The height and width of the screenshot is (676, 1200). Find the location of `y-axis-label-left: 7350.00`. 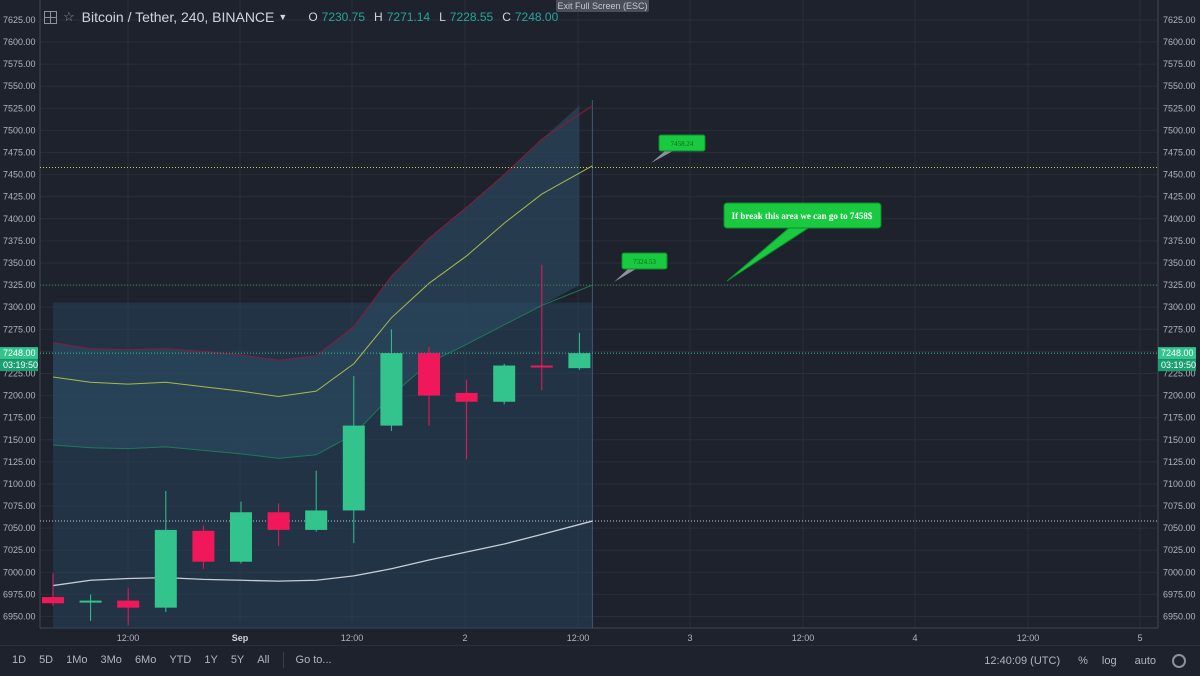

y-axis-label-left: 7350.00 is located at coordinates (19, 263).